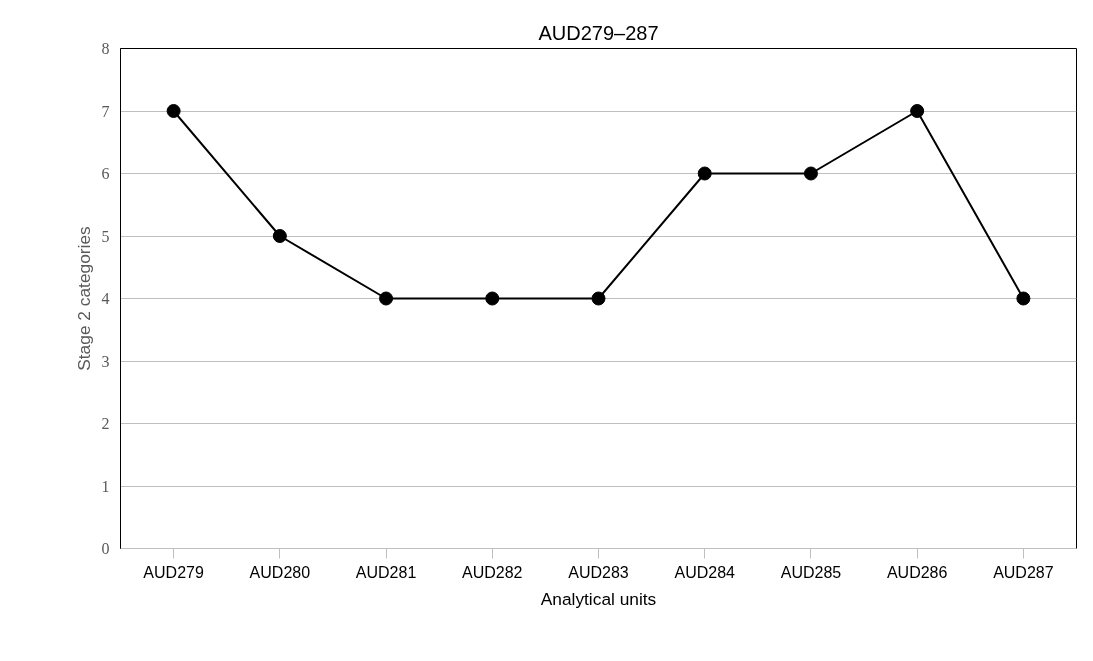 The width and height of the screenshot is (1093, 661). What do you see at coordinates (917, 572) in the screenshot?
I see `x-tick-label: AUD286` at bounding box center [917, 572].